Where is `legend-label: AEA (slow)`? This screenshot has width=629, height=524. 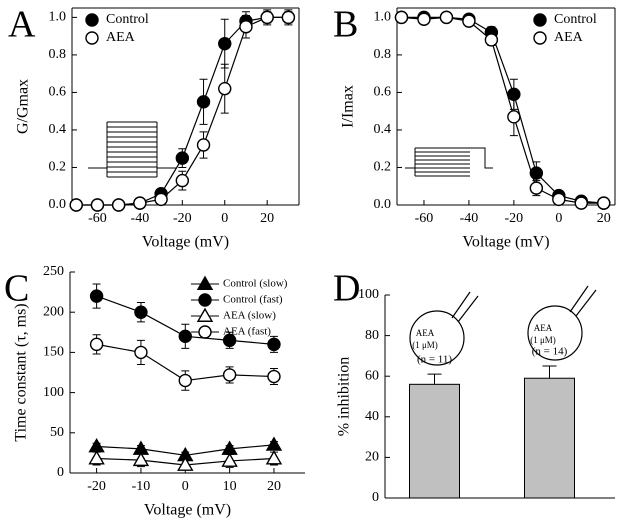
legend-label: AEA (slow) is located at coordinates (249, 316).